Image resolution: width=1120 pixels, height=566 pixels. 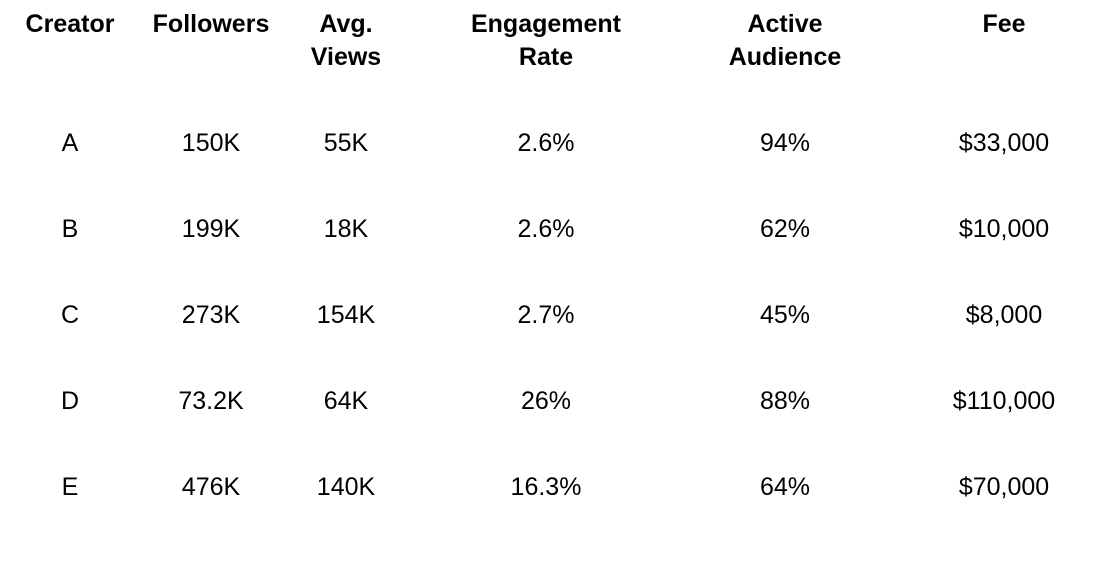 I want to click on cell-followers: 73.2K, so click(x=211, y=400).